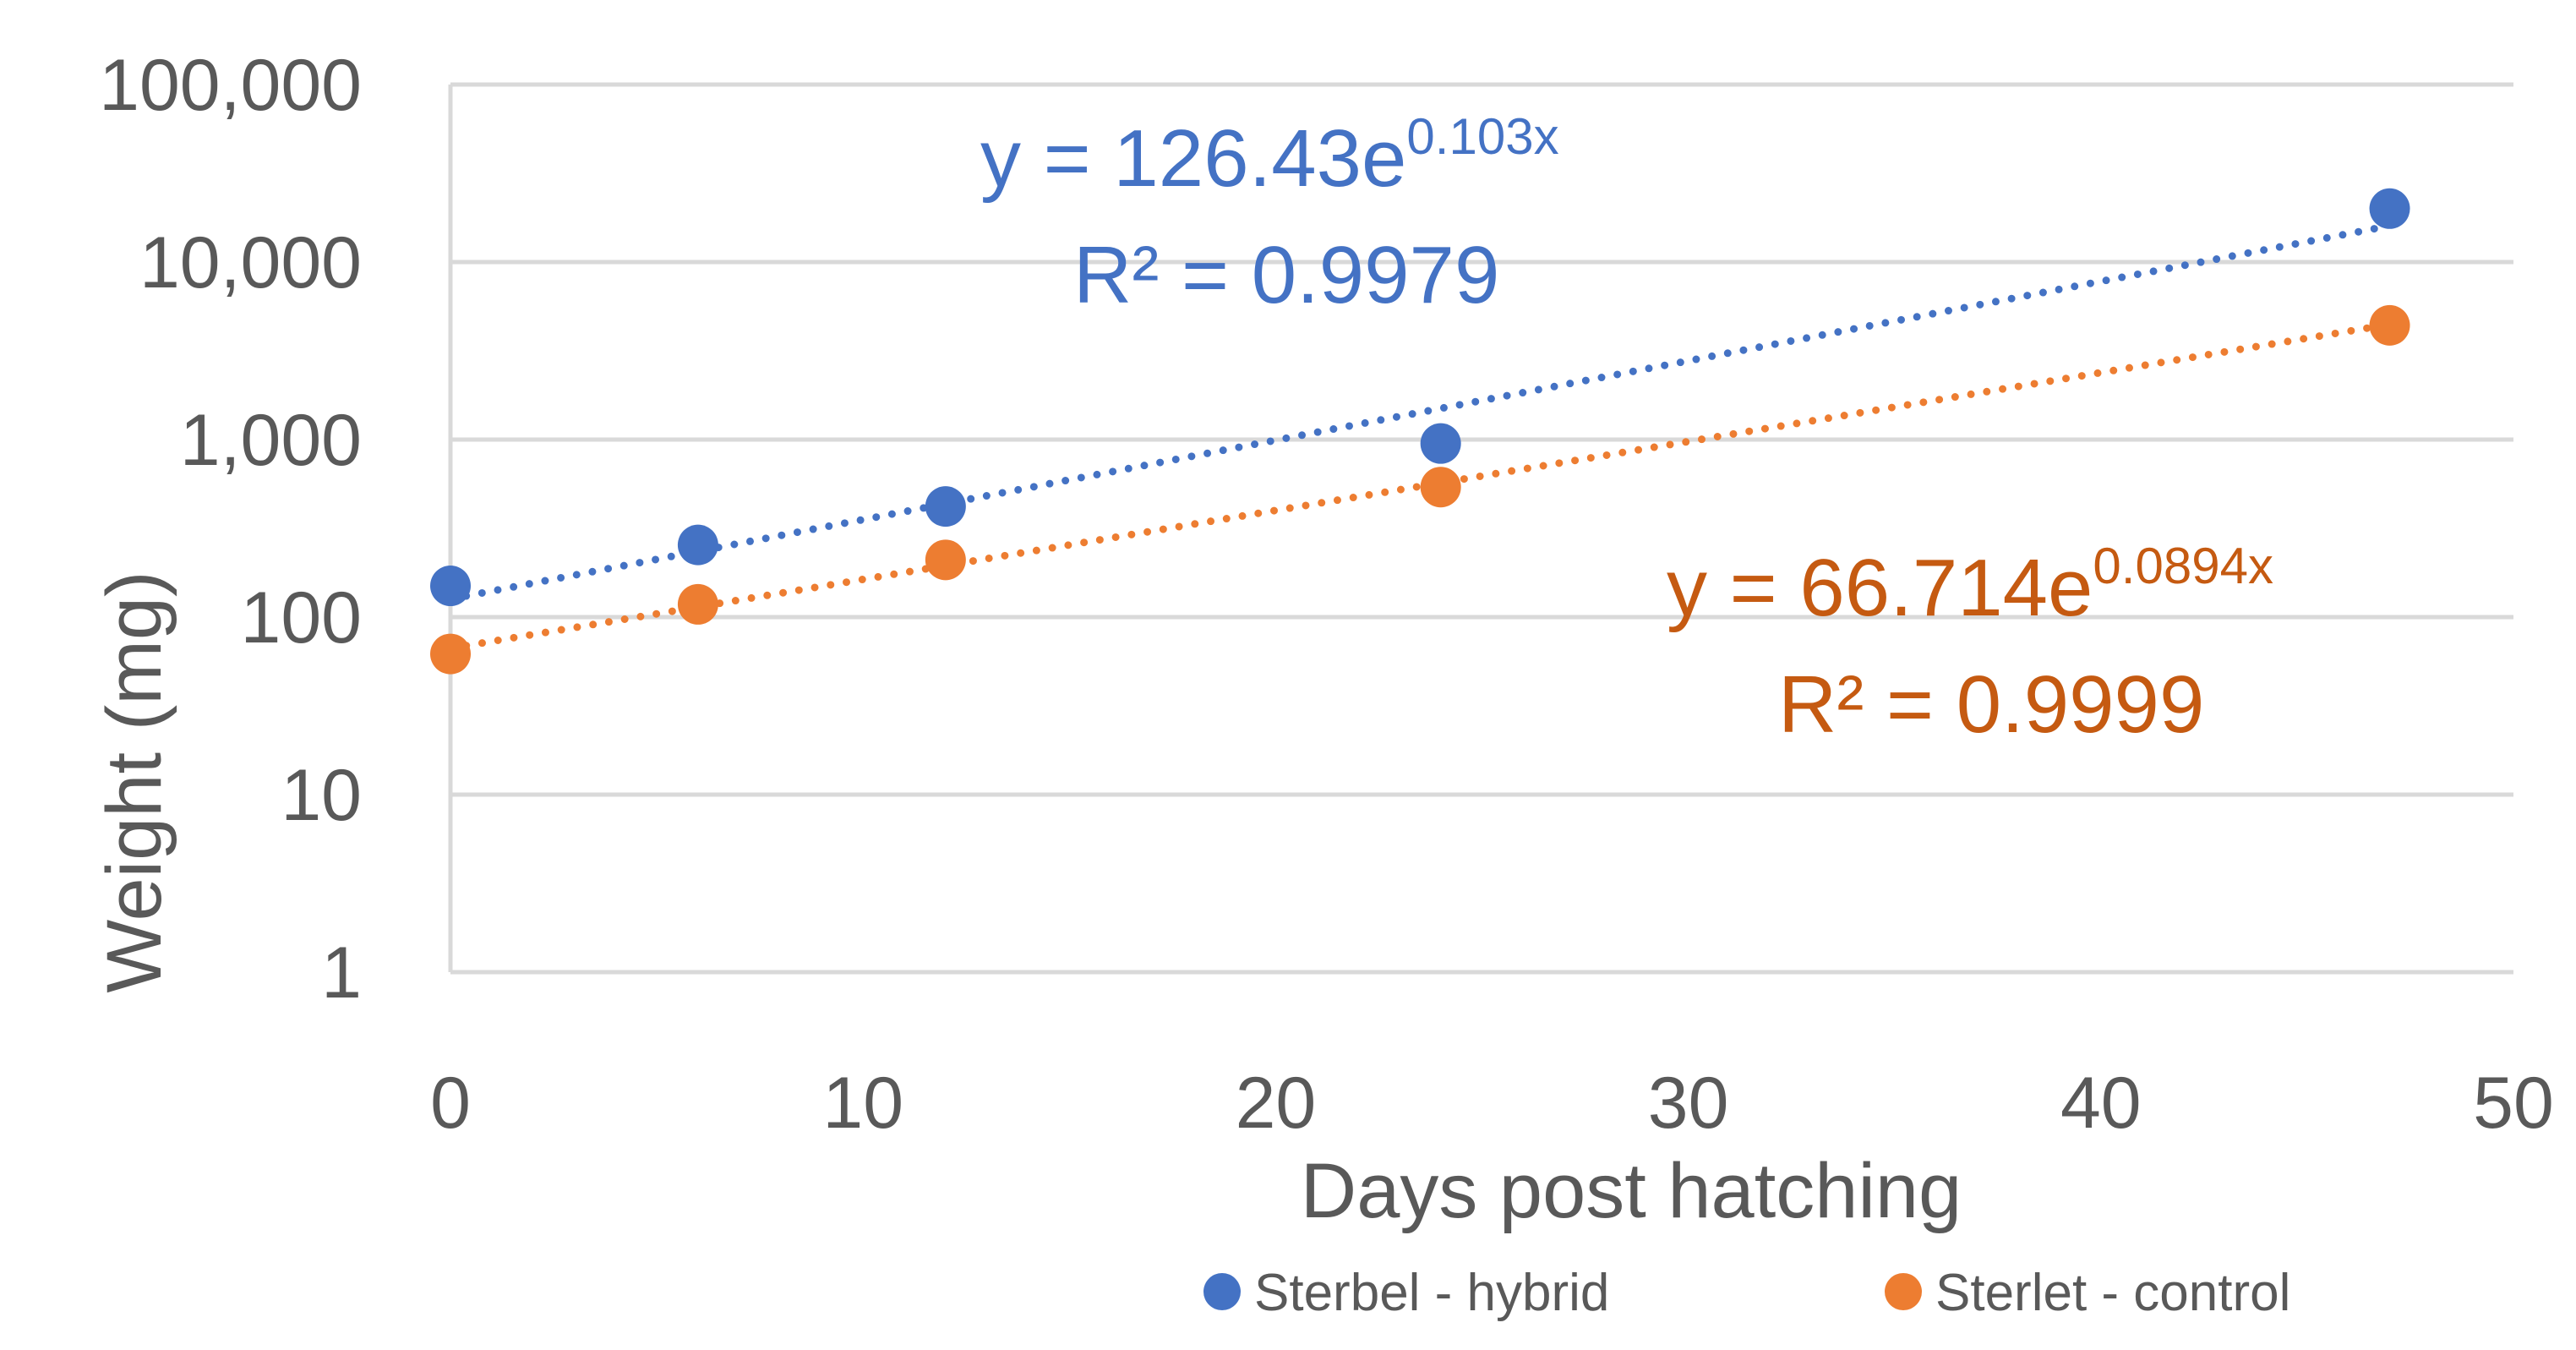  Describe the element at coordinates (230, 85) in the screenshot. I see `y-tick-label: 100,000` at that location.